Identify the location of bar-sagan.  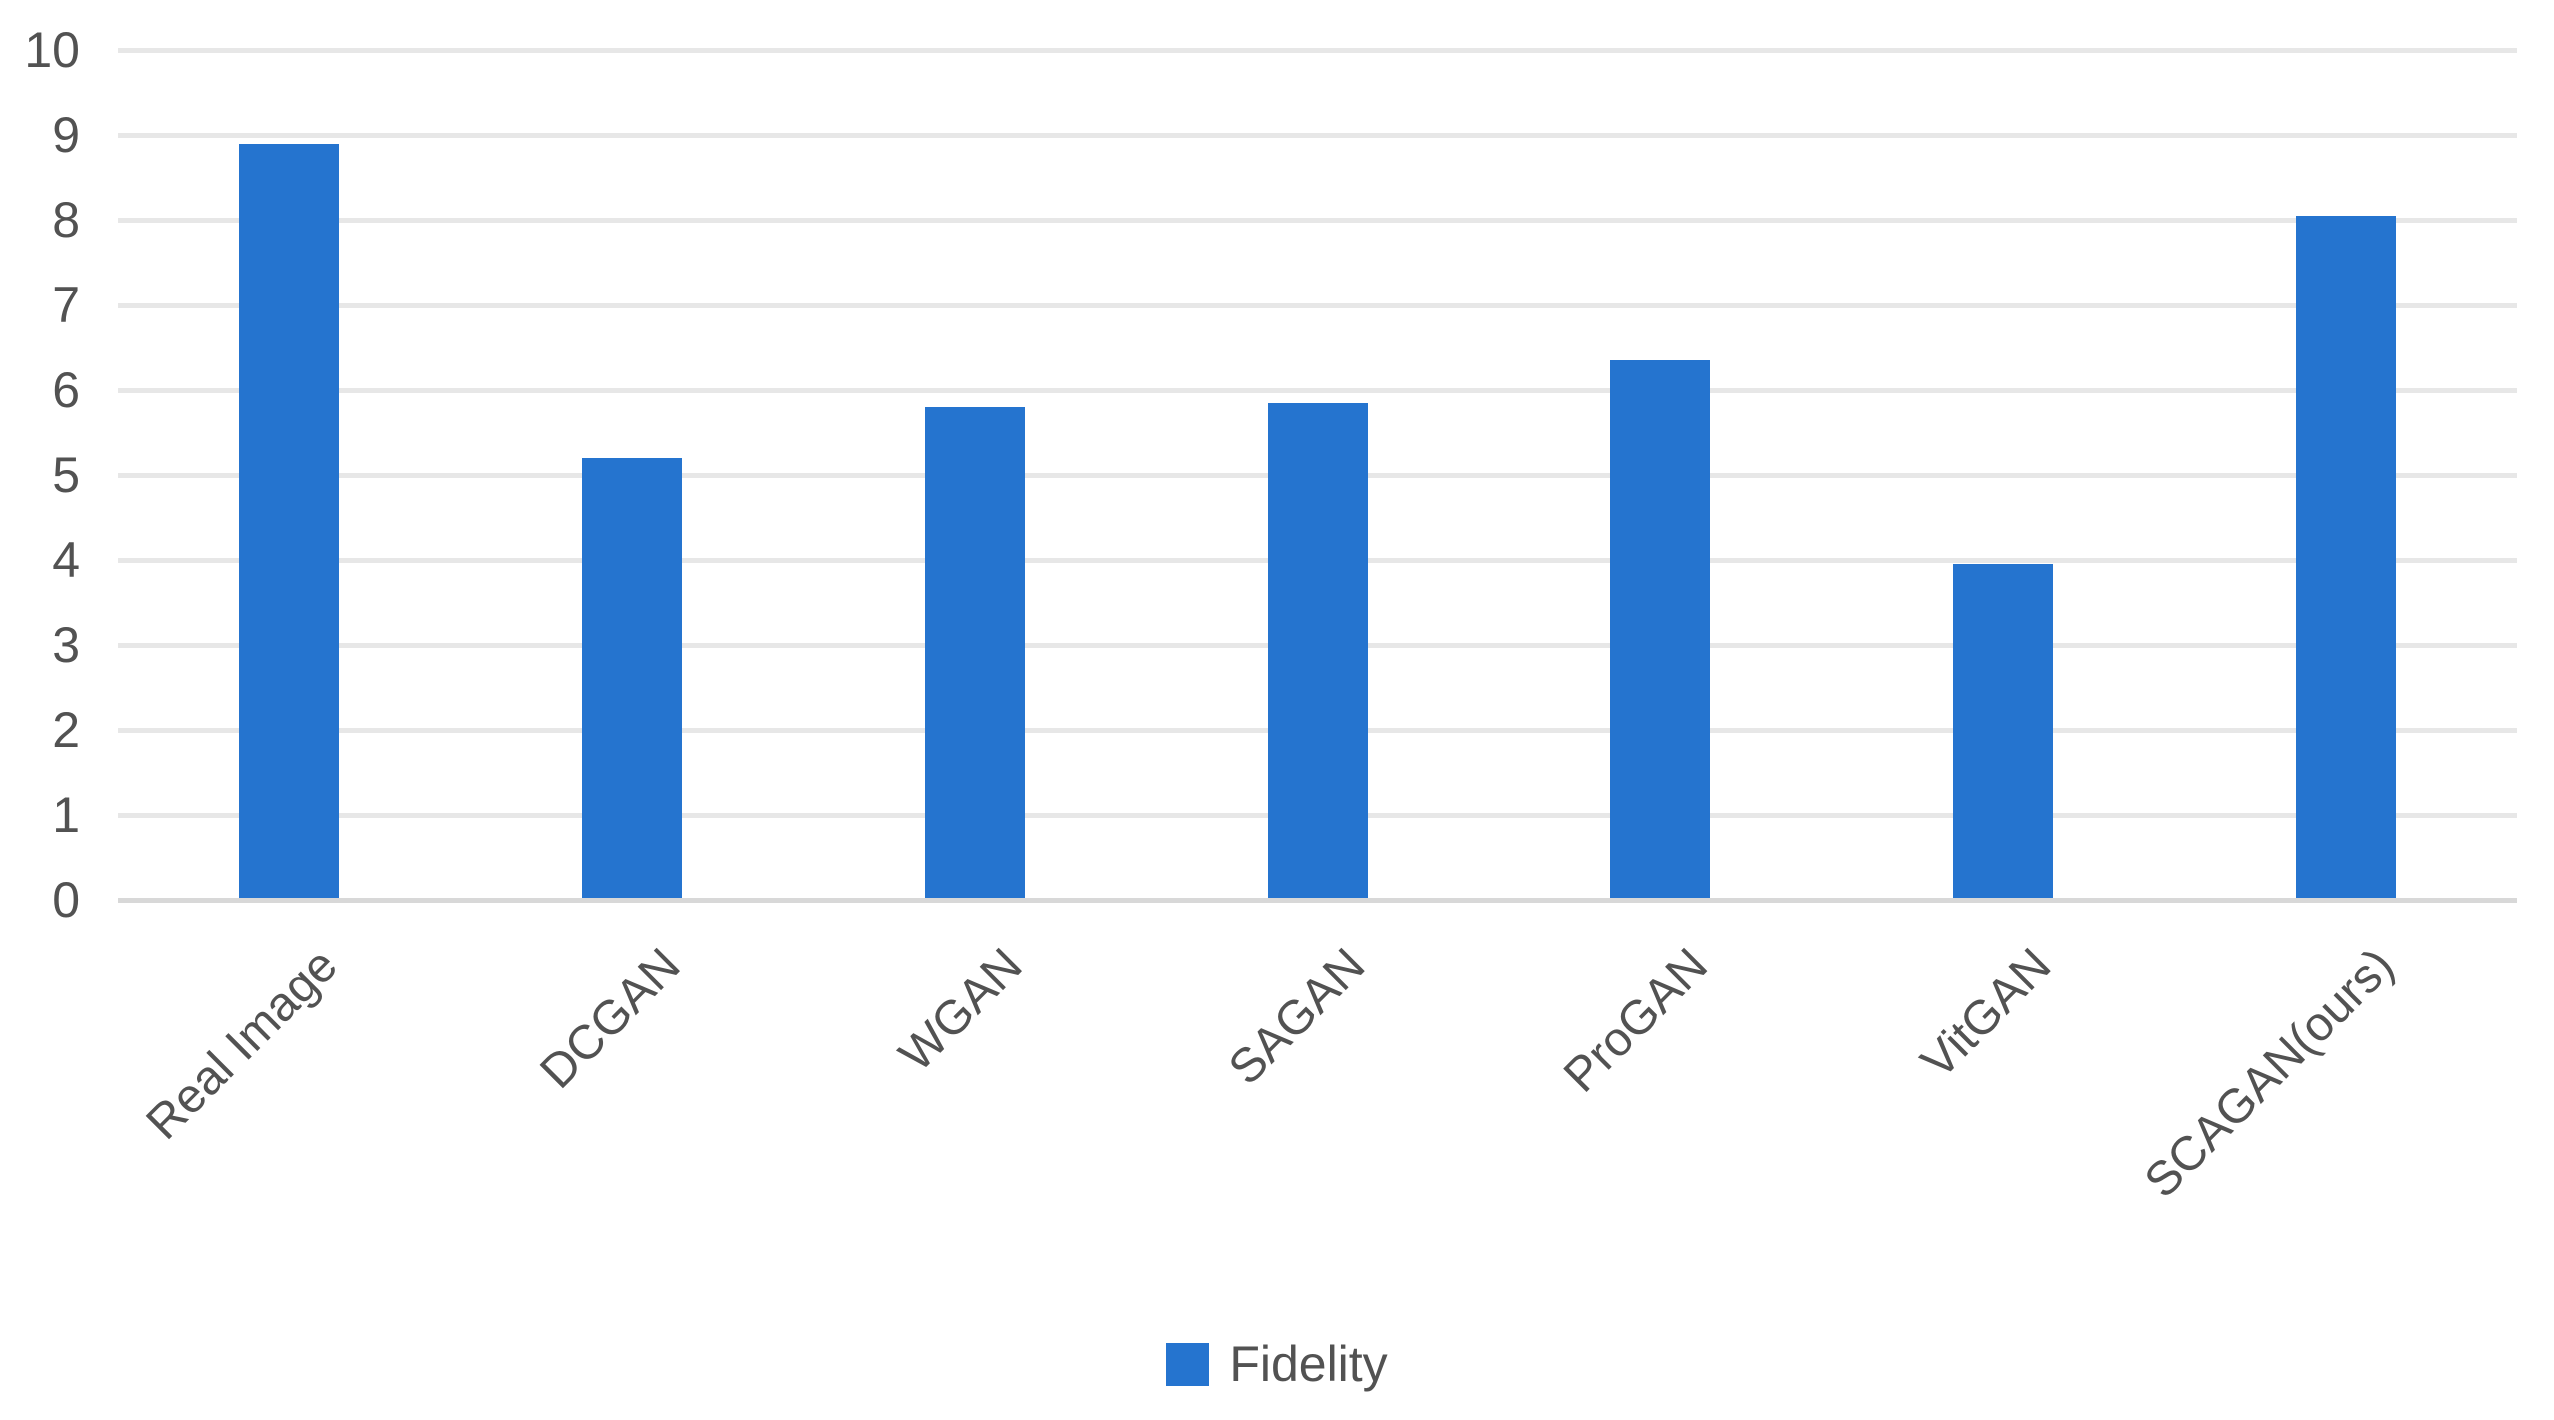
(1317, 650).